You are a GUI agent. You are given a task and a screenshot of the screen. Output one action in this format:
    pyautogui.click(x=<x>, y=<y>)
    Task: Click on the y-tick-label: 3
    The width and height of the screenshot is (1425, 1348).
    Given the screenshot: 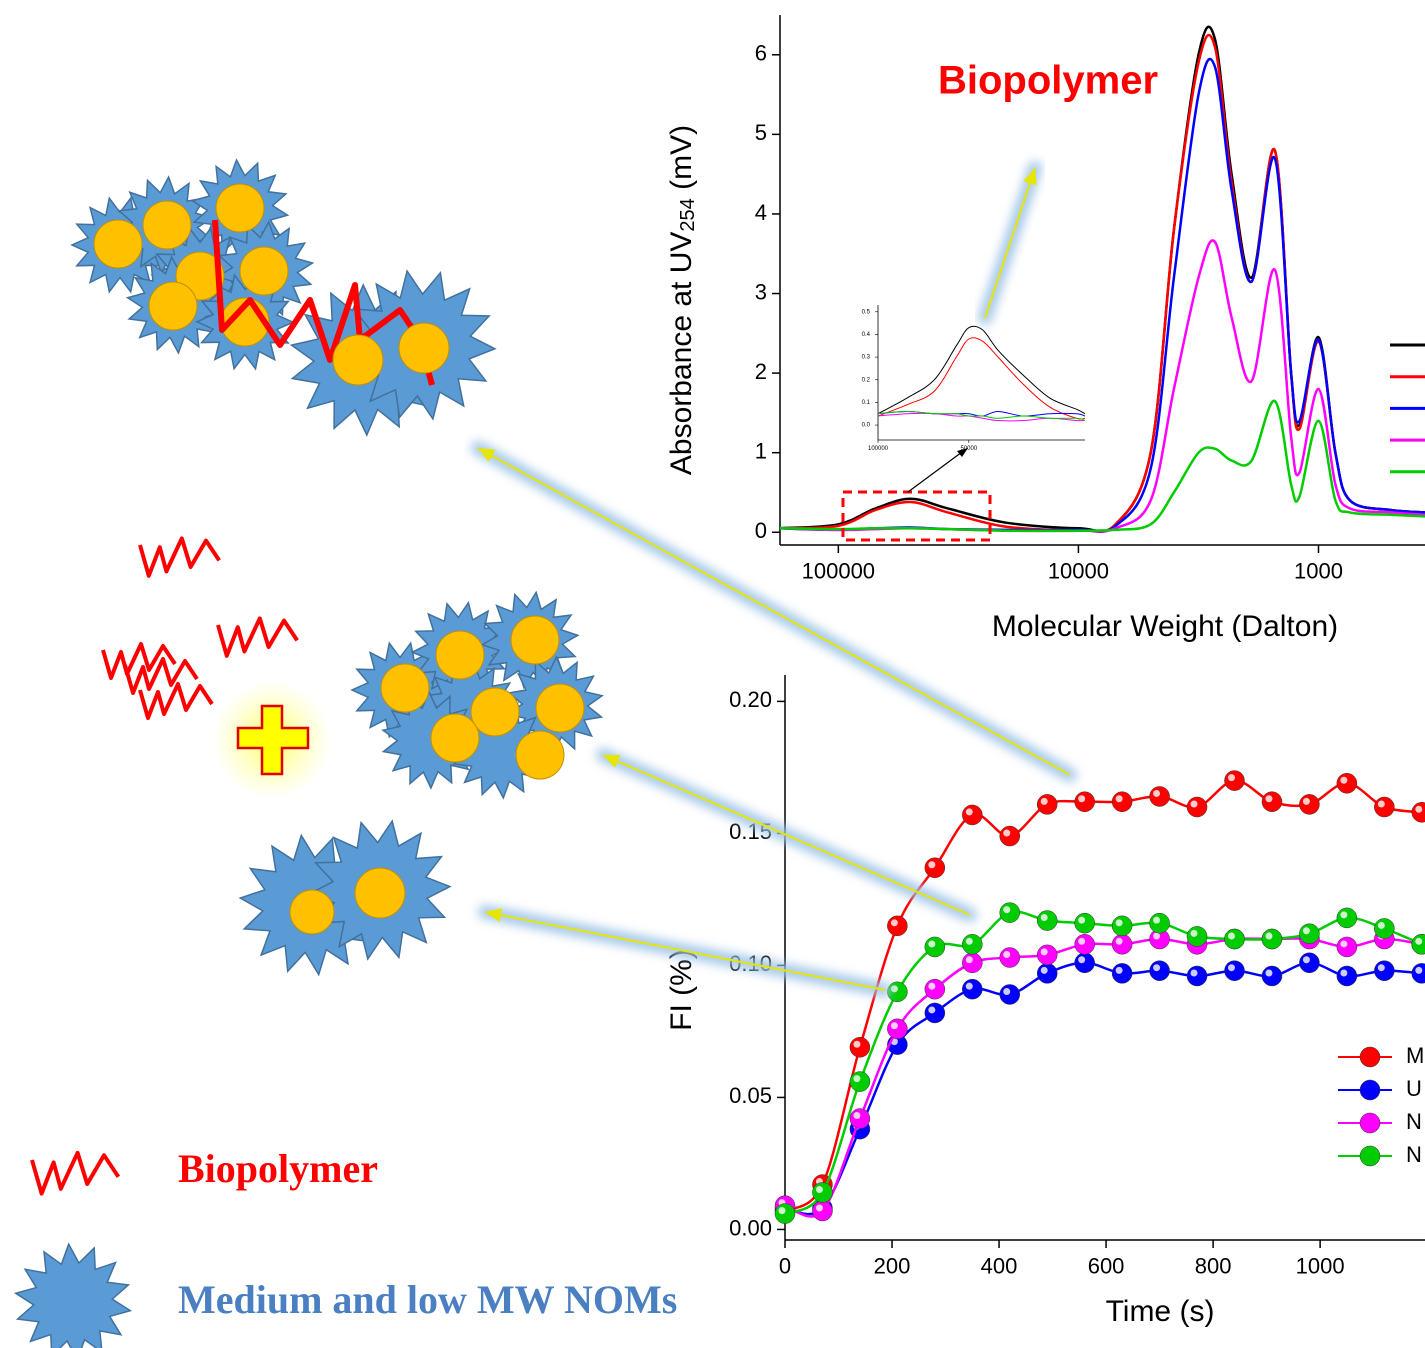 What is the action you would take?
    pyautogui.click(x=761, y=291)
    